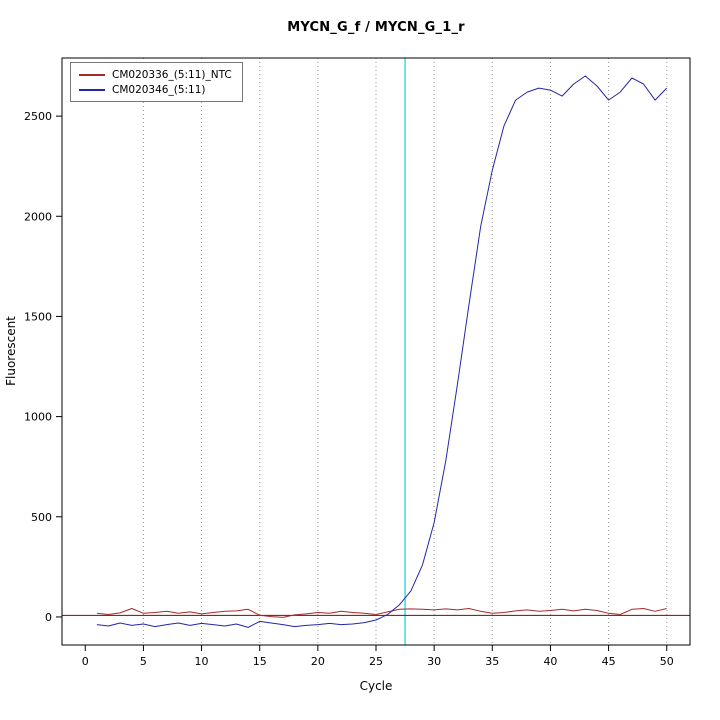 The height and width of the screenshot is (720, 720). Describe the element at coordinates (38, 417) in the screenshot. I see `y-tick-label: 1000` at that location.